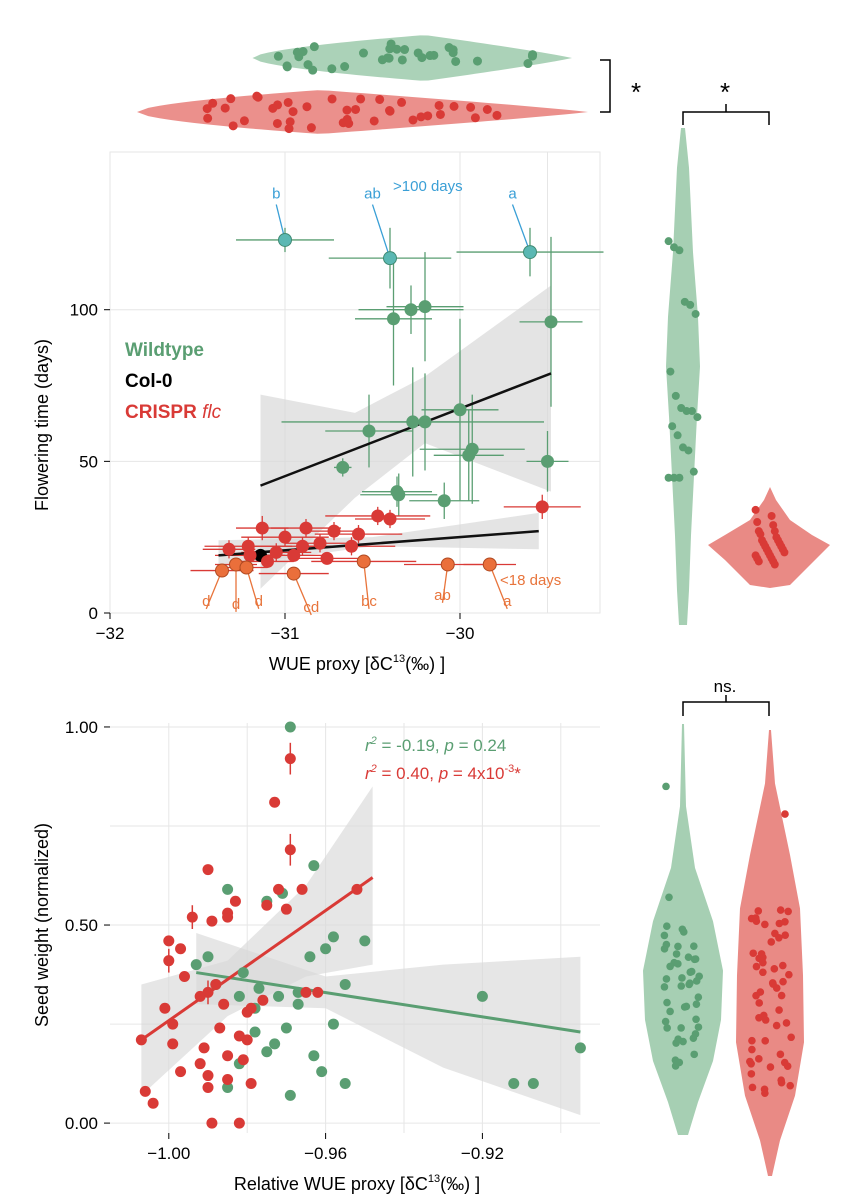 Image resolution: width=845 pixels, height=1200 pixels. What do you see at coordinates (435, 745) in the screenshot?
I see `stat-wildtype: r2 = -0.19, p = 0.24` at bounding box center [435, 745].